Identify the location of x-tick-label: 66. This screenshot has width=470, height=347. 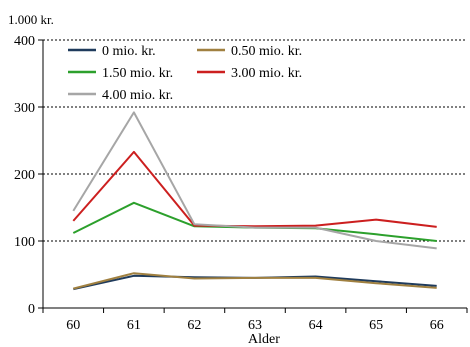
(437, 325).